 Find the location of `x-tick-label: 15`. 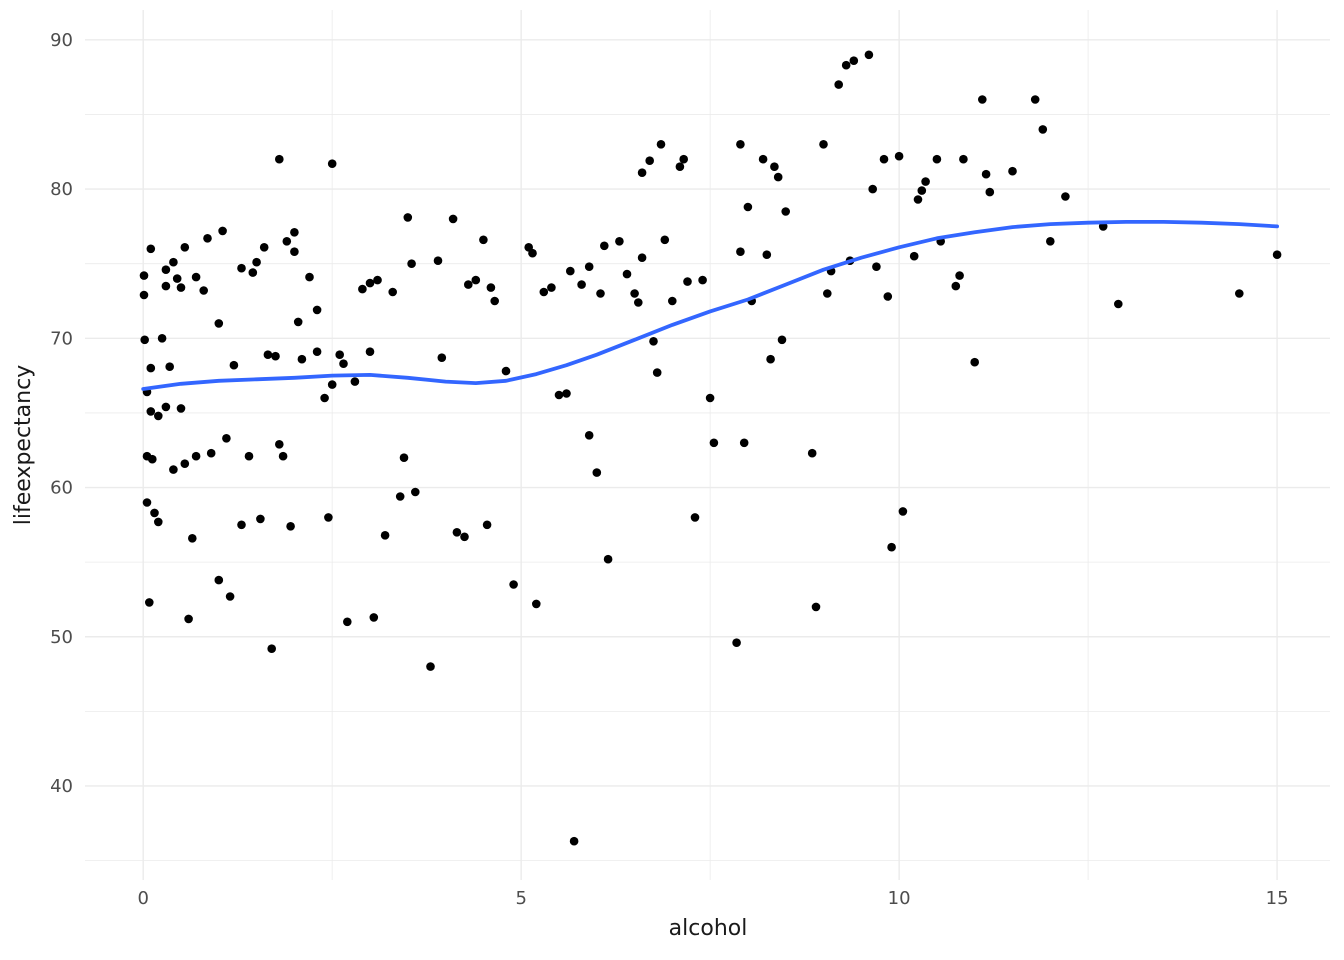

x-tick-label: 15 is located at coordinates (1277, 898).